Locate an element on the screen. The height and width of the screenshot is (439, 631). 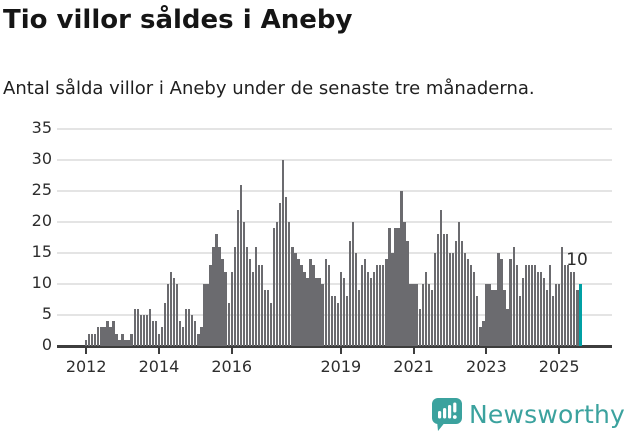
highlighted-bar is located at coordinates (580, 315).